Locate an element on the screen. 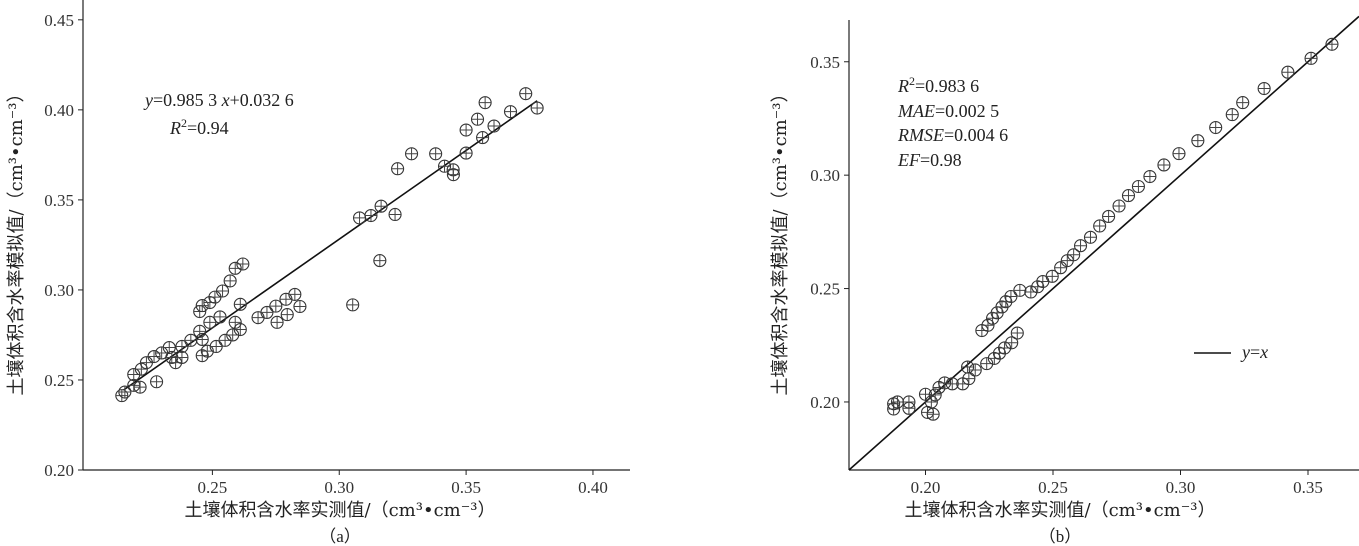 The image size is (1359, 546). y-tick-label: 0.40 is located at coordinates (59, 110).